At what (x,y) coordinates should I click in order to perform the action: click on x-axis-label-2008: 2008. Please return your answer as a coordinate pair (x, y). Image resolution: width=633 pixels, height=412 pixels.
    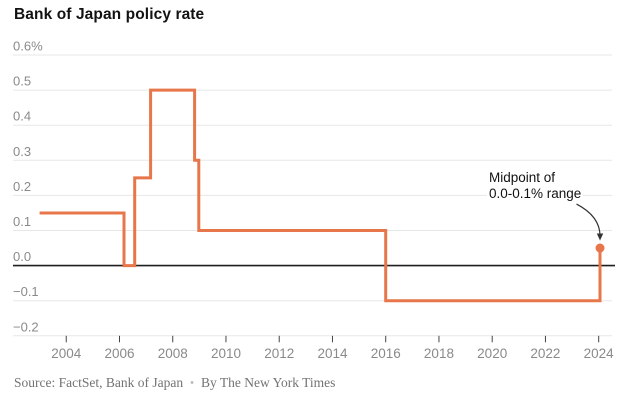
    Looking at the image, I should click on (173, 353).